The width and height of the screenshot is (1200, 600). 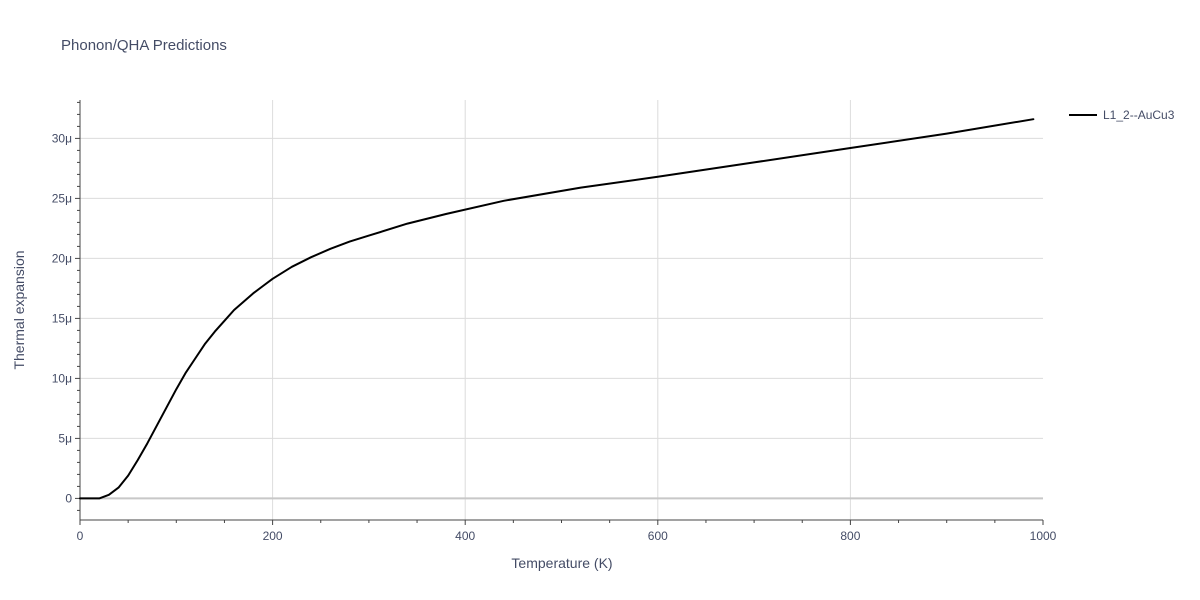 What do you see at coordinates (62, 198) in the screenshot?
I see `y-tick-label: 25μ` at bounding box center [62, 198].